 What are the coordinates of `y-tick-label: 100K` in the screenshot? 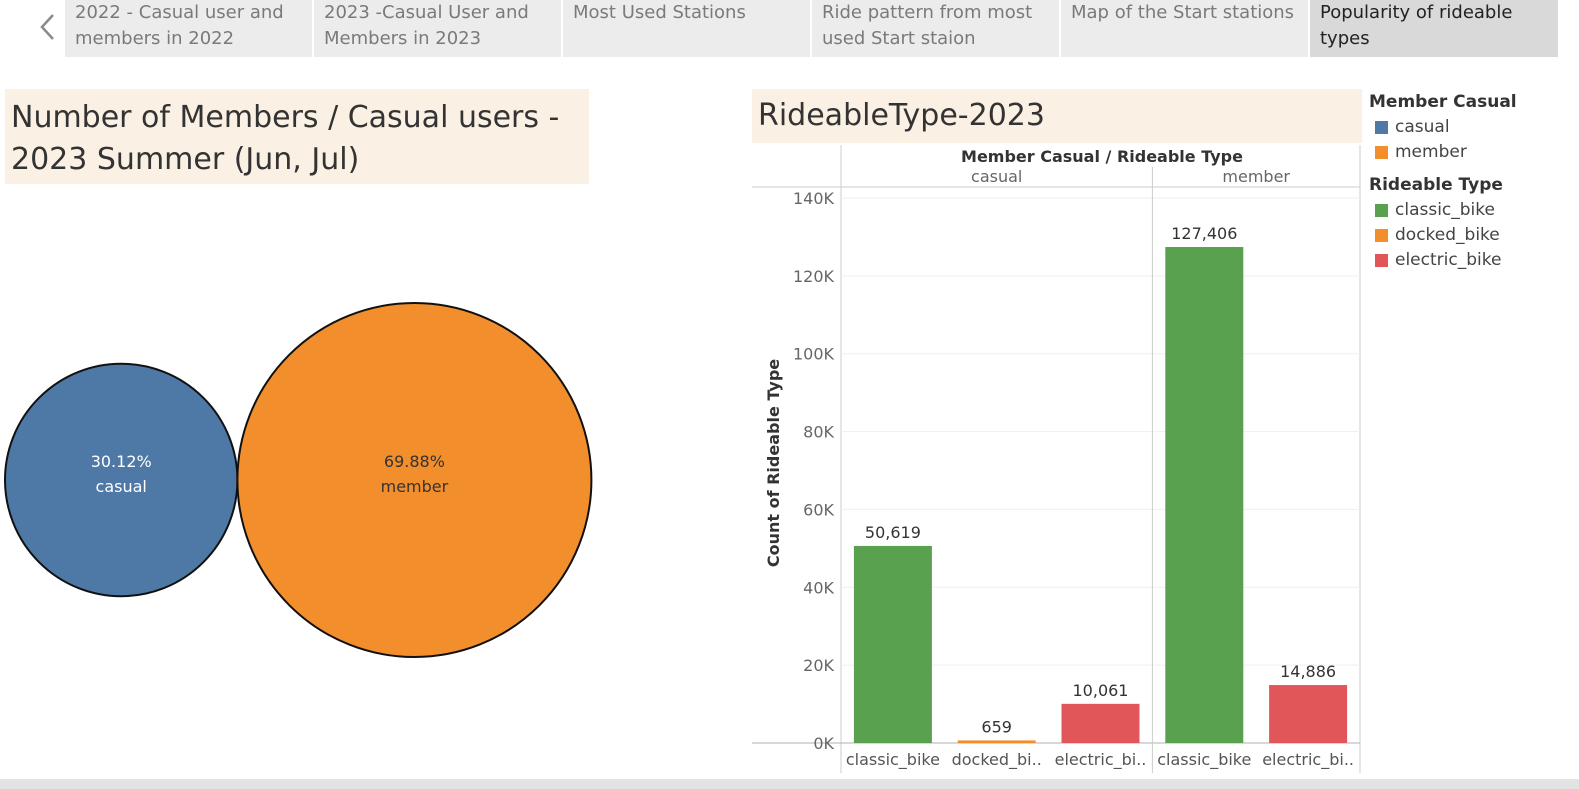 It's located at (814, 354).